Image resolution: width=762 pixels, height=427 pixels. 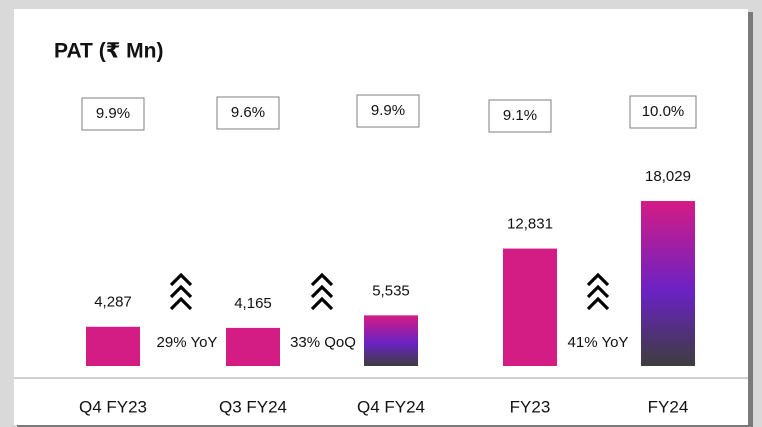 I want to click on growth-annotation: 33% QoQ, so click(x=323, y=342).